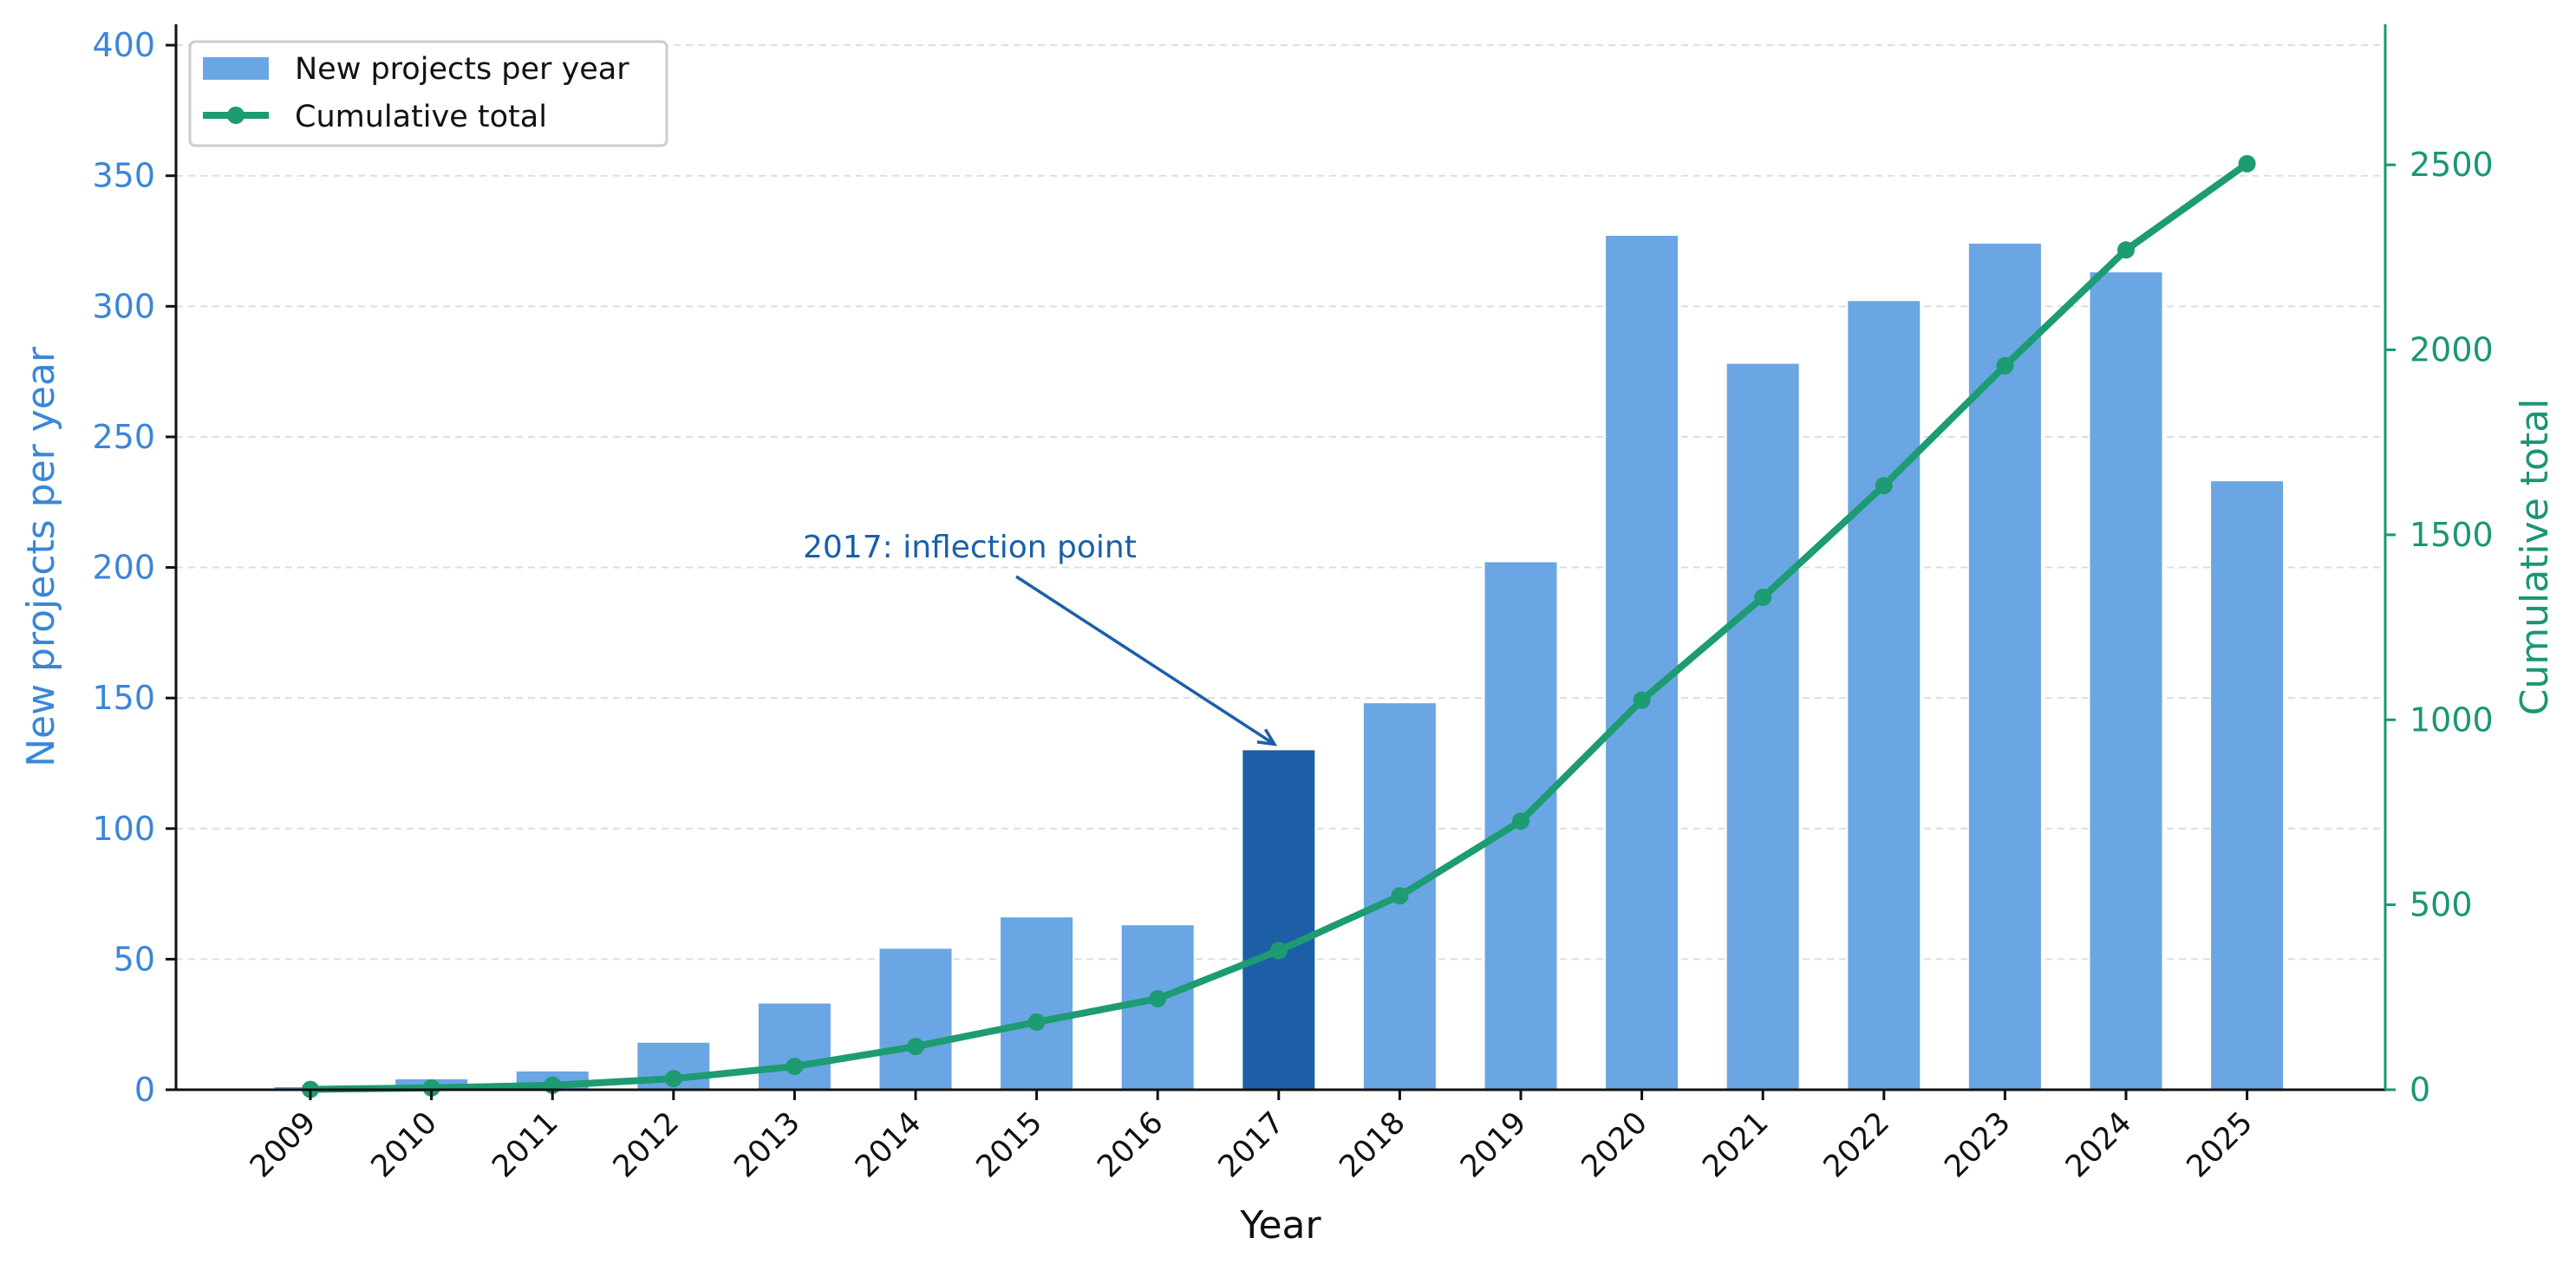 The width and height of the screenshot is (2576, 1277). Describe the element at coordinates (405, 1144) in the screenshot. I see `x-tick-label-2010: 2010` at that location.